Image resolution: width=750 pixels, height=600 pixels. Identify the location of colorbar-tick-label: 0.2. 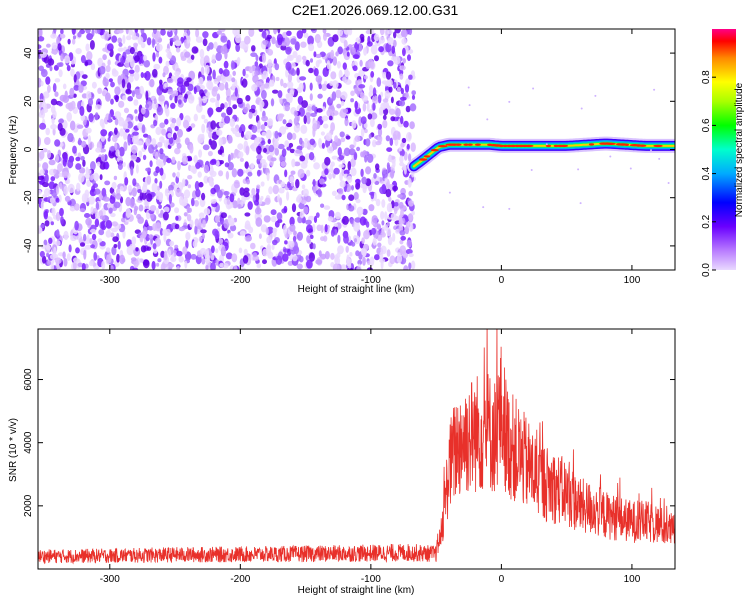
(706, 221).